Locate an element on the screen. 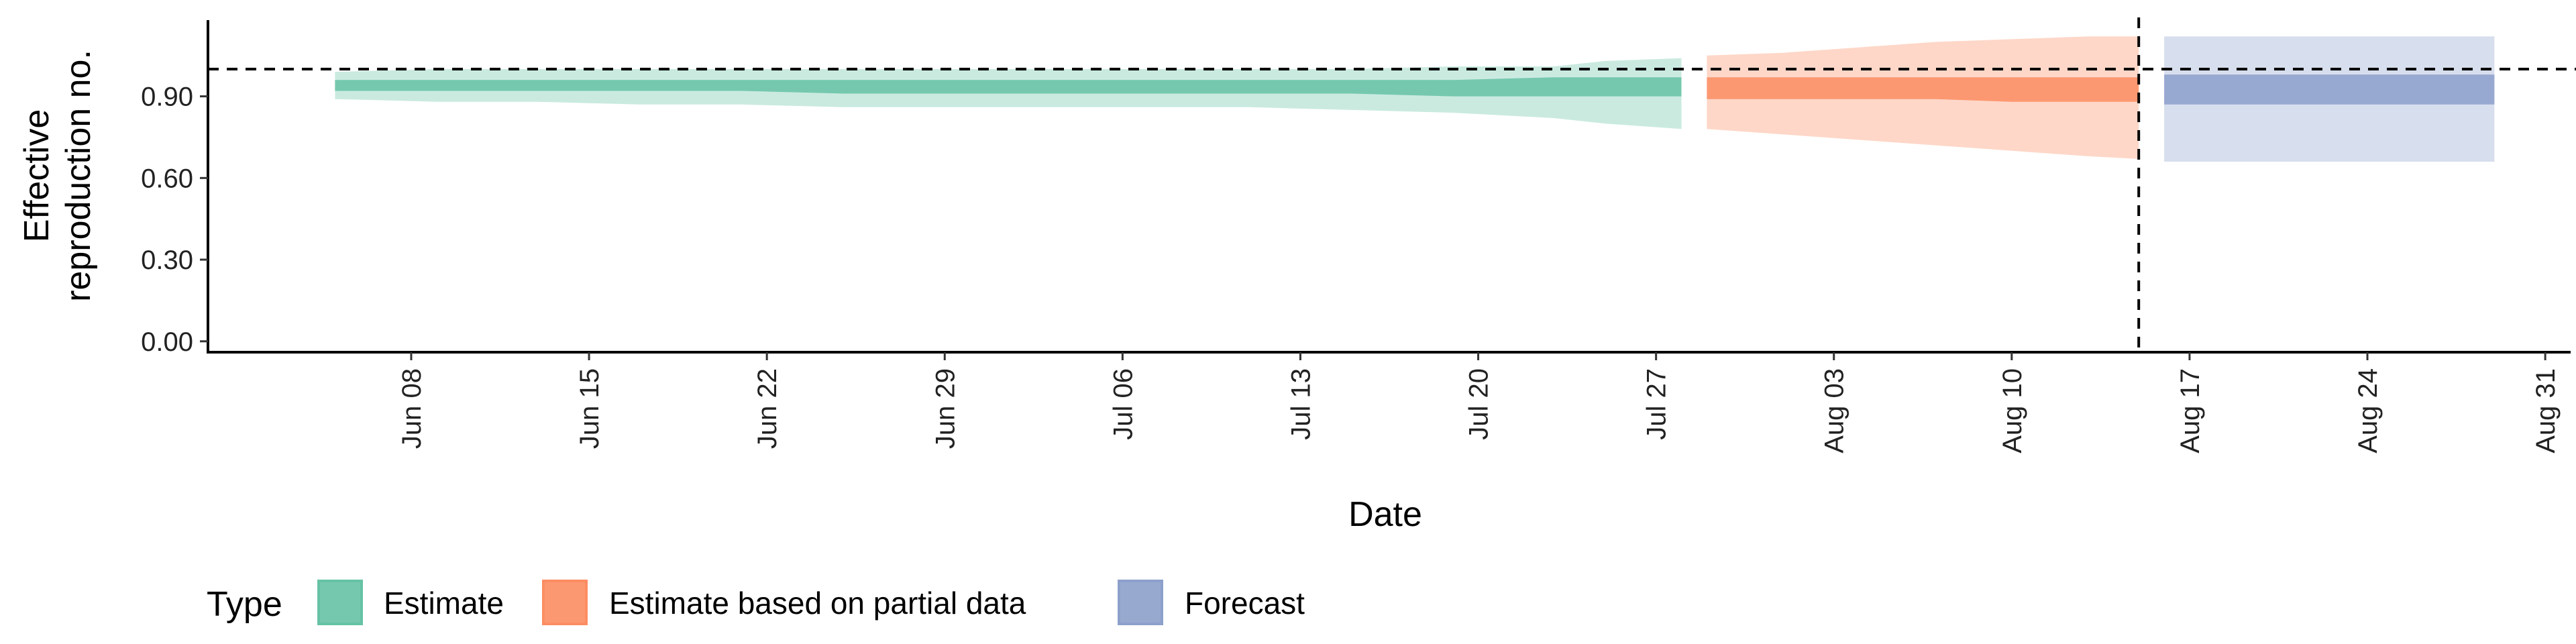 This screenshot has height=644, width=2576. y-tick-label: 0.90 is located at coordinates (167, 97).